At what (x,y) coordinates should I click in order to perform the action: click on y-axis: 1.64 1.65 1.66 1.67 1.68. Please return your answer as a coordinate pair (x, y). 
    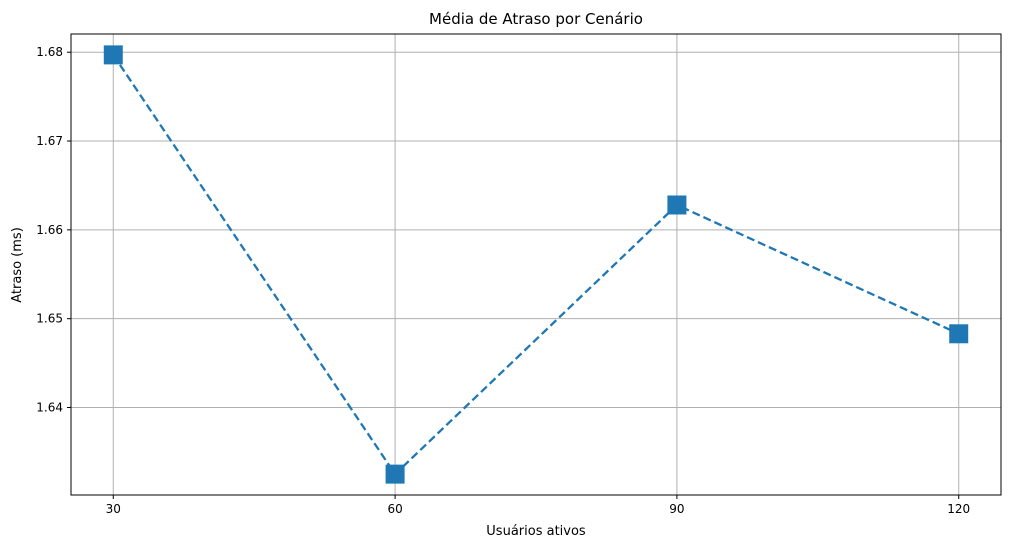
    Looking at the image, I should click on (53, 230).